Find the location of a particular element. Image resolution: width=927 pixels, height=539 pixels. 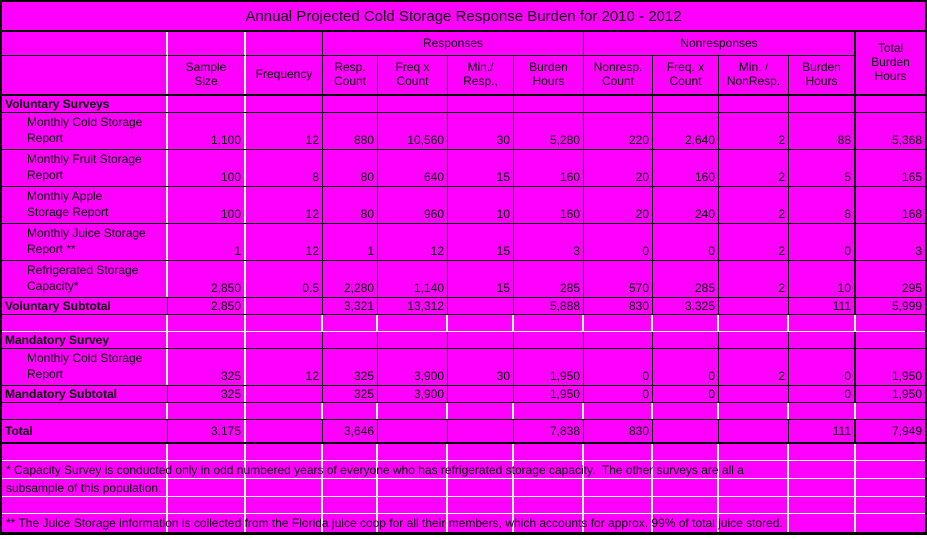

value-cell: 2,280 is located at coordinates (350, 279).